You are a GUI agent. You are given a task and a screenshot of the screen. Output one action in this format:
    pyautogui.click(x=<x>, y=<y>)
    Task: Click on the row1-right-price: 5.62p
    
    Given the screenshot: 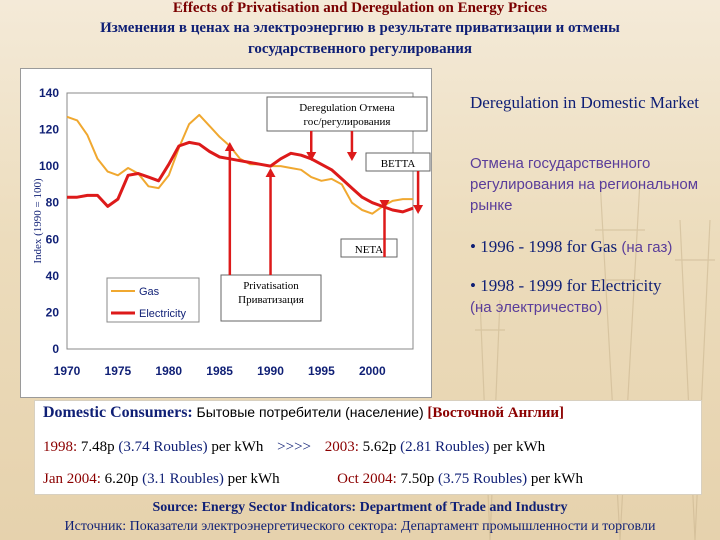 What is the action you would take?
    pyautogui.click(x=379, y=447)
    